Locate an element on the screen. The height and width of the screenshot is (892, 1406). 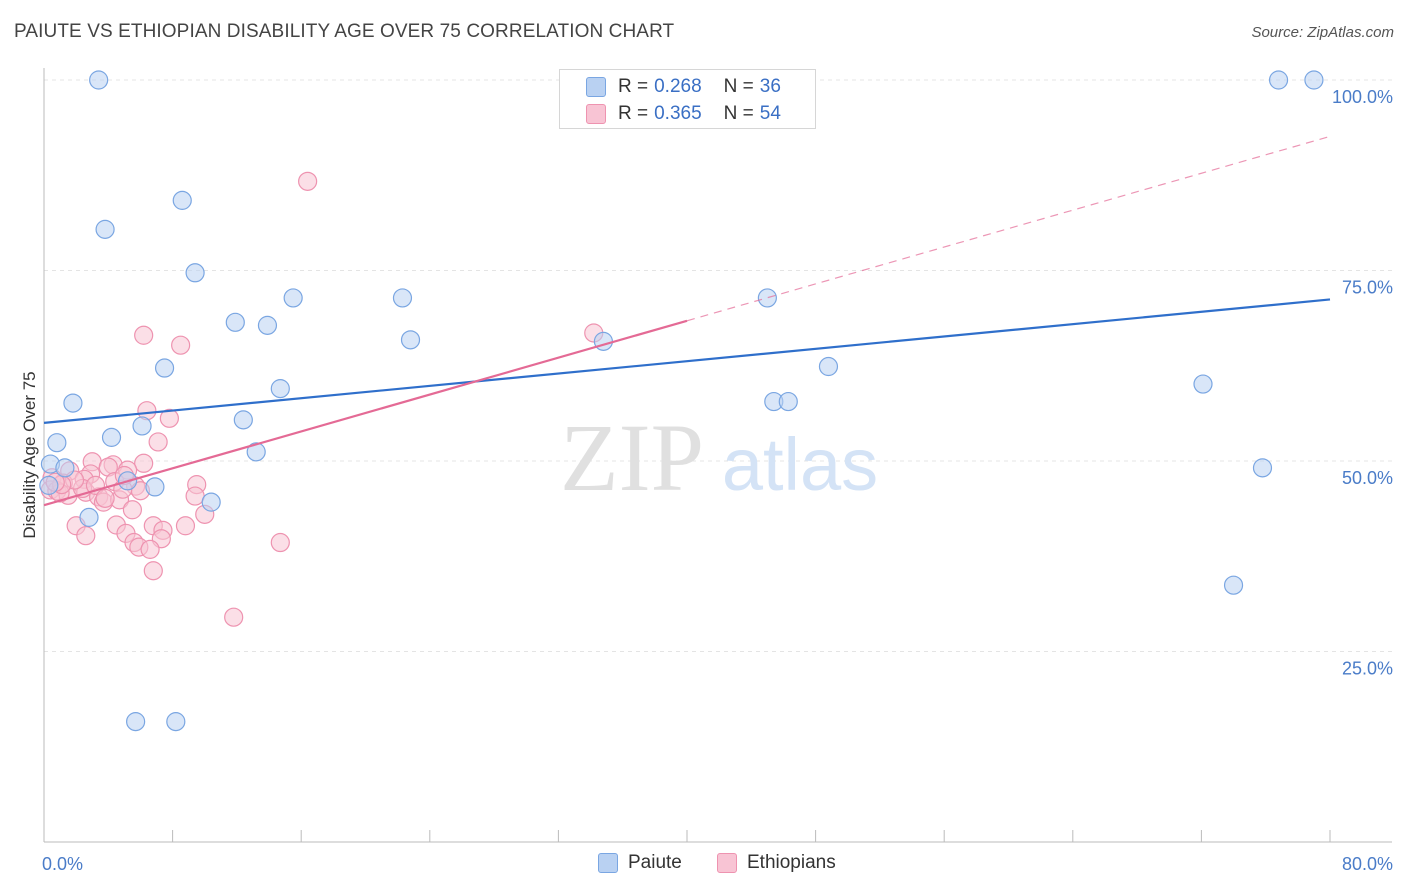
y-tick-label-2: 75.0% is located at coordinates (1367, 288).